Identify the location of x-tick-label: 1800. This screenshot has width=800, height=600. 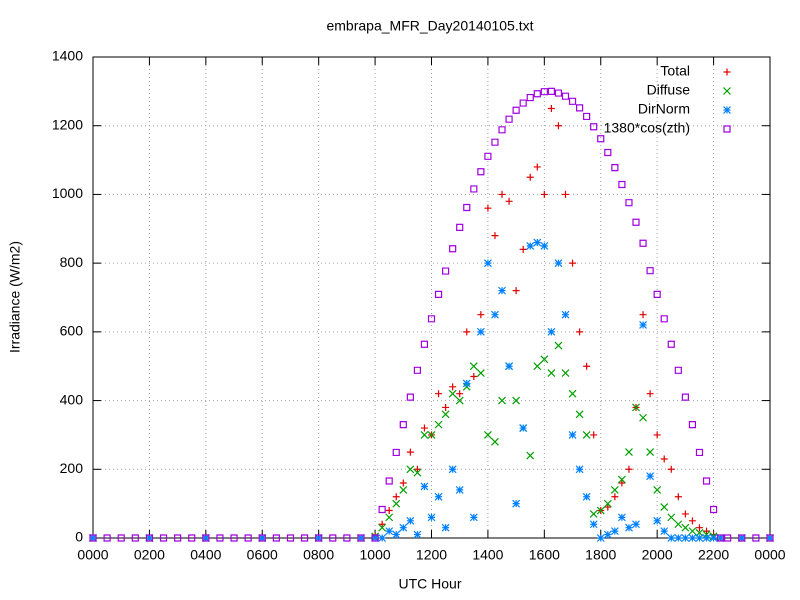
(600, 555).